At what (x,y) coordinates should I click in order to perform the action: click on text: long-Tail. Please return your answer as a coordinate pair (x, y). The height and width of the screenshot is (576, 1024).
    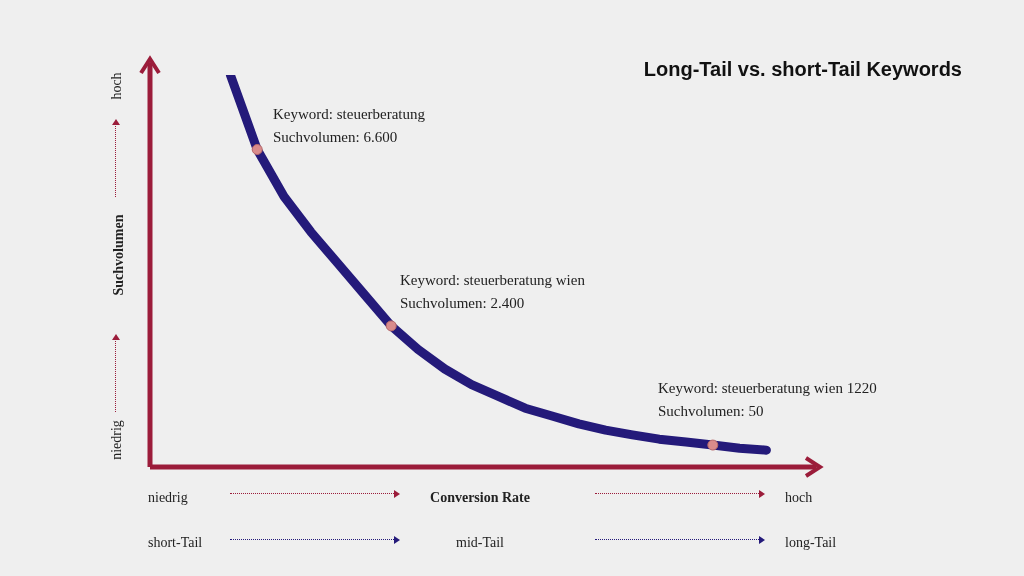
    Looking at the image, I should click on (811, 543).